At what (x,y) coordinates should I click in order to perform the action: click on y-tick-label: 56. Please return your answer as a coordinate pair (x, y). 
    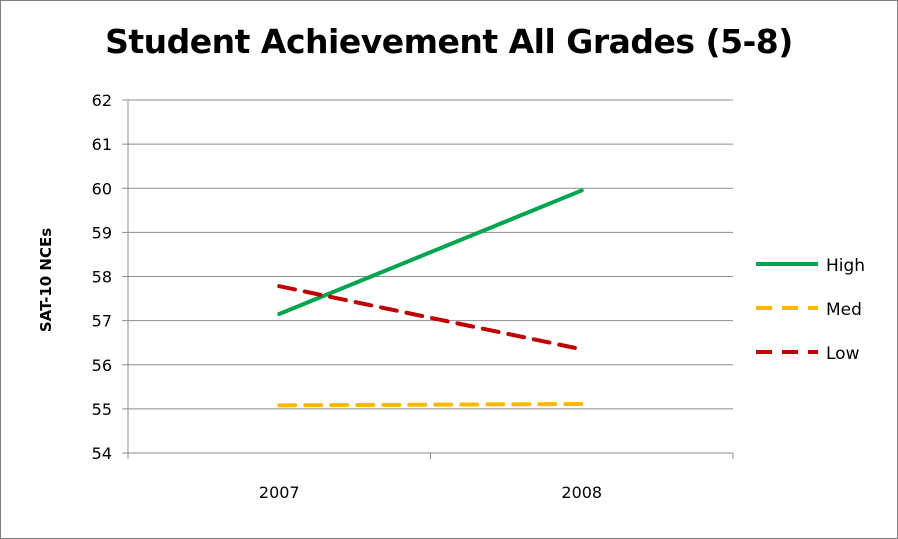
    Looking at the image, I should click on (102, 365).